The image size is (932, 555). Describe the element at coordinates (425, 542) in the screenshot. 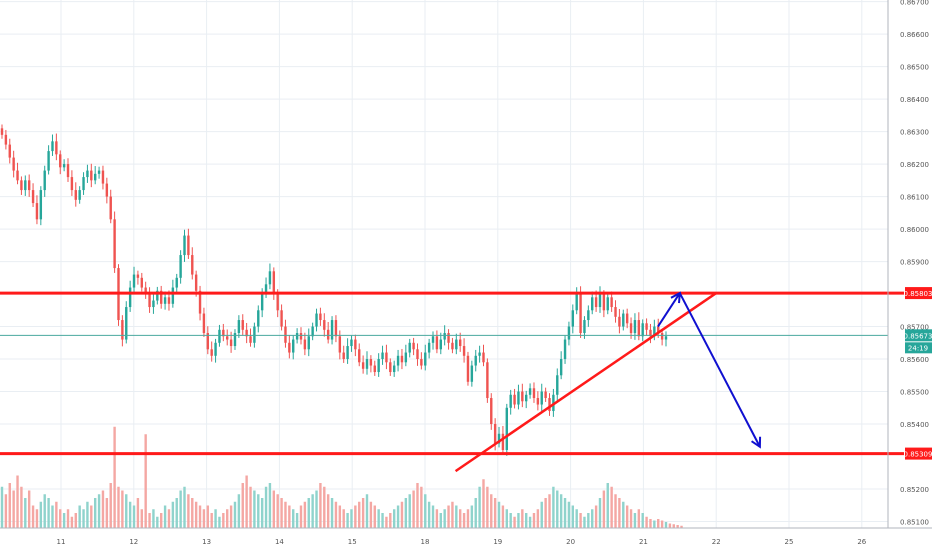

I see `x-tick-label: 18` at that location.